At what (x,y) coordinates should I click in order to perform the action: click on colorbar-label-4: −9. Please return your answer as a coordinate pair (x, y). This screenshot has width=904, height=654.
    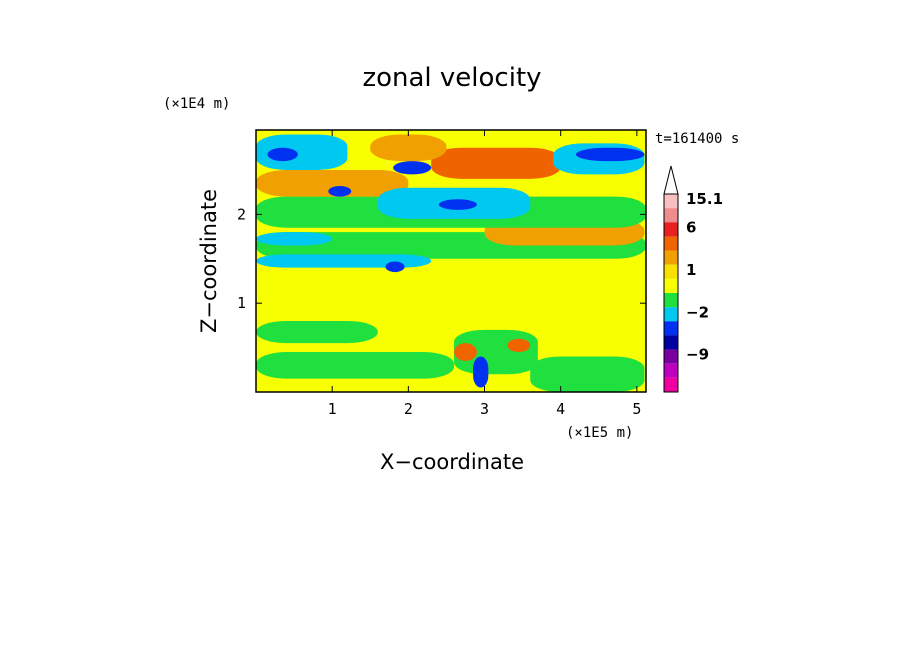
    Looking at the image, I should click on (697, 355).